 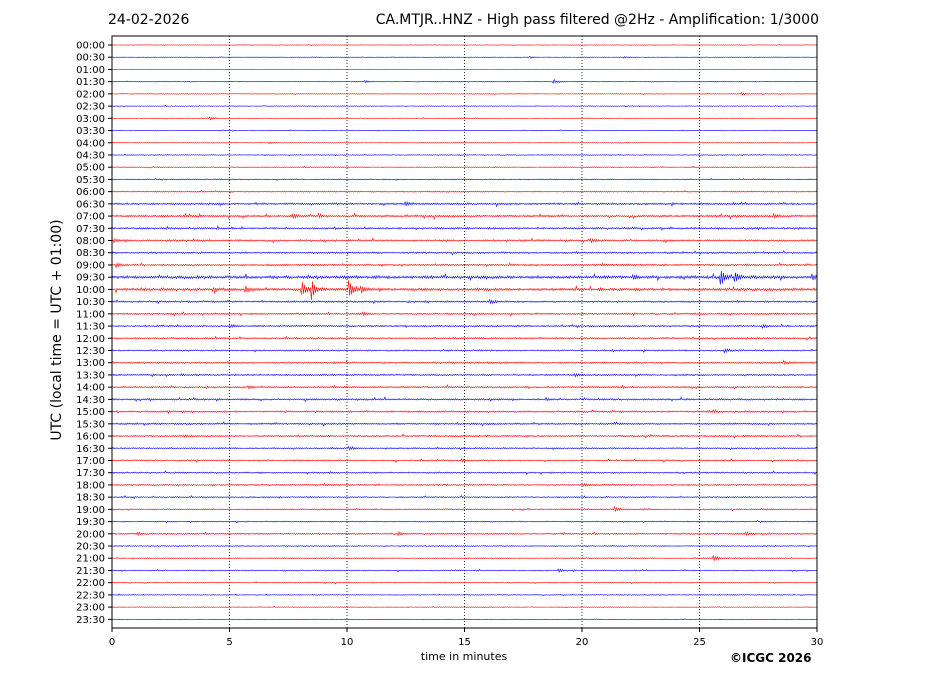 What do you see at coordinates (464, 522) in the screenshot?
I see `trace-19:30` at bounding box center [464, 522].